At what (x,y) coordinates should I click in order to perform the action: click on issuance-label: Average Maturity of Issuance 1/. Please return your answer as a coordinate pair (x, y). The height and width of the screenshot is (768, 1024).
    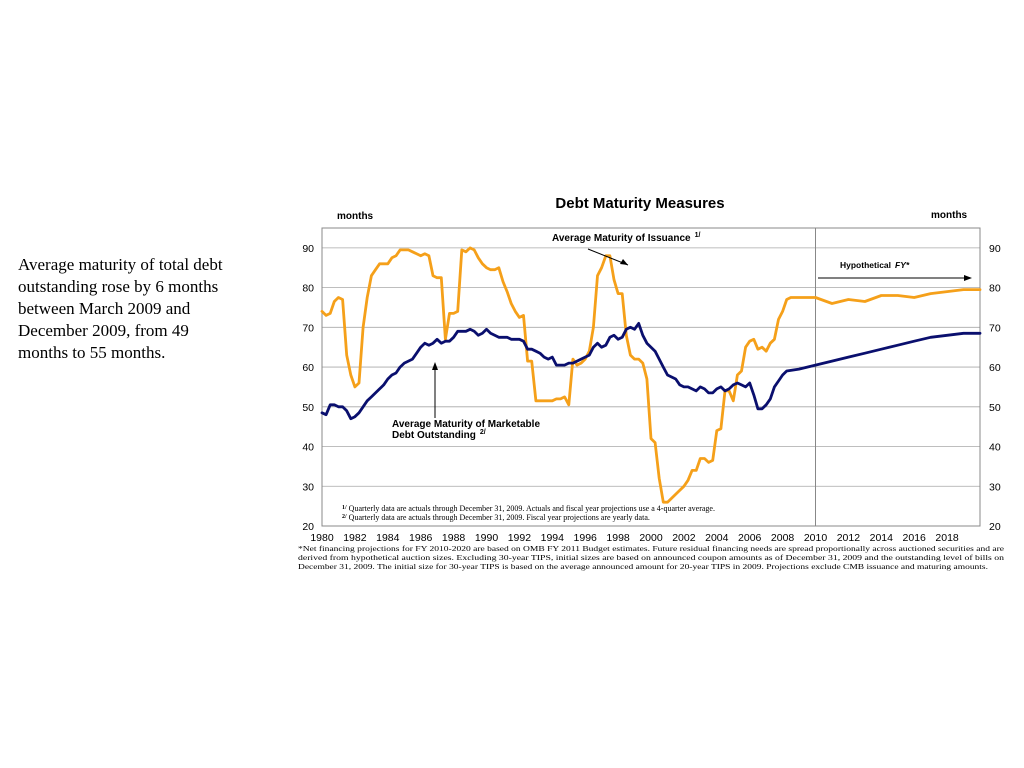
    Looking at the image, I should click on (626, 238).